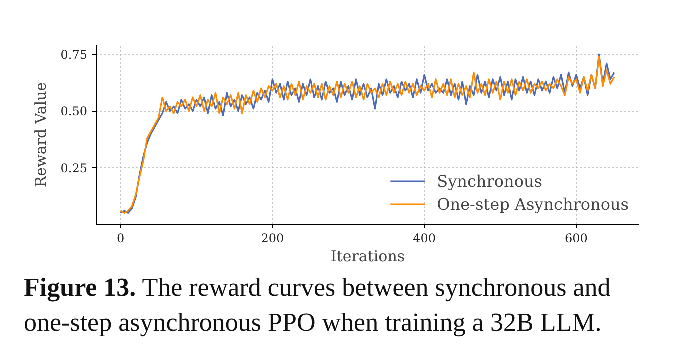  Describe the element at coordinates (41, 135) in the screenshot. I see `y-axis-title: Reward Value` at that location.